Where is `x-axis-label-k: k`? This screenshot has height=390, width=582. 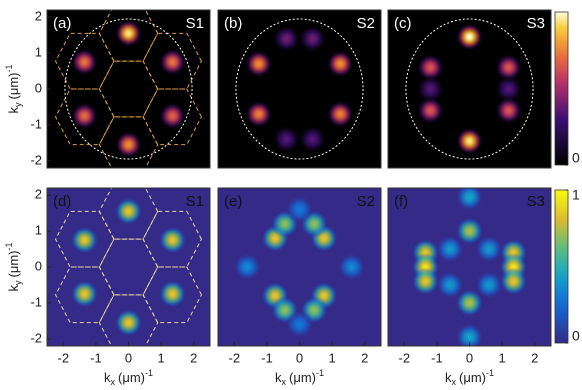
x-axis-label-k: k is located at coordinates (448, 377).